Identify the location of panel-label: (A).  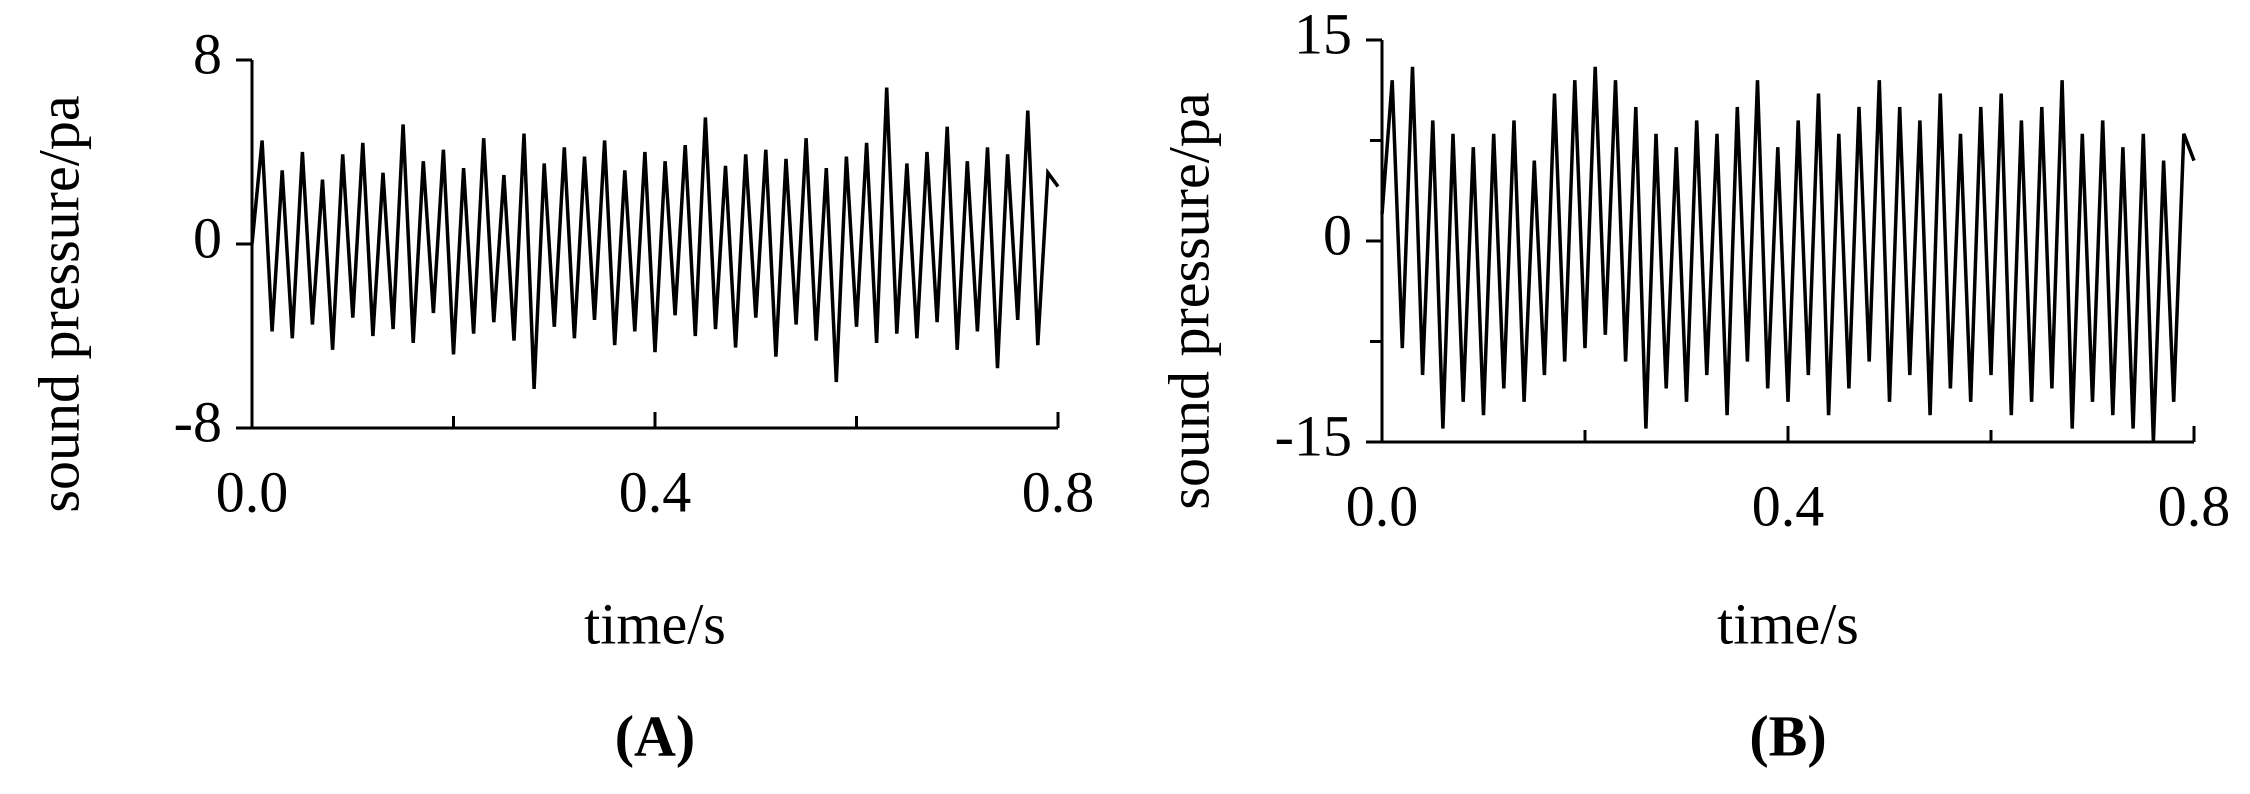
(655, 735).